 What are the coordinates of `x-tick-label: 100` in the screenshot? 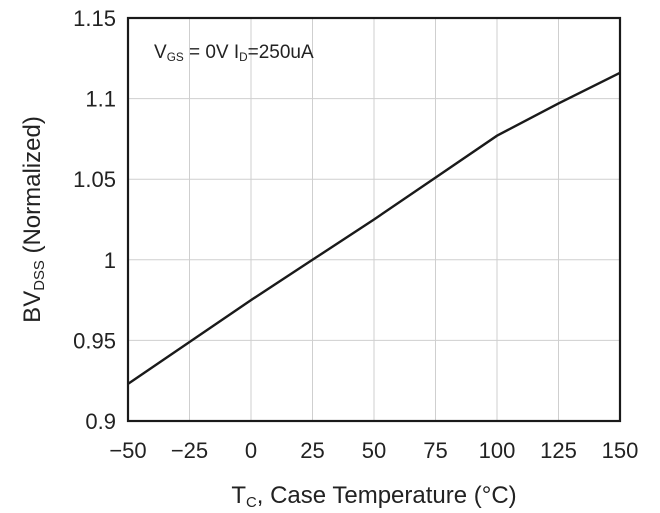 It's located at (497, 450).